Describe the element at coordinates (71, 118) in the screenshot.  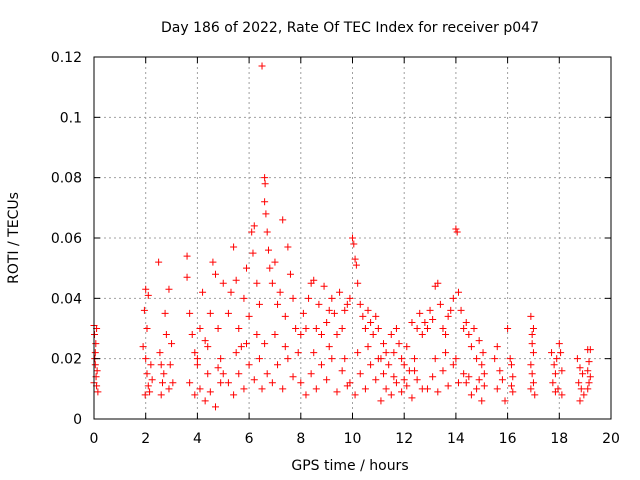
I see `y-tick-label: 0.1` at that location.